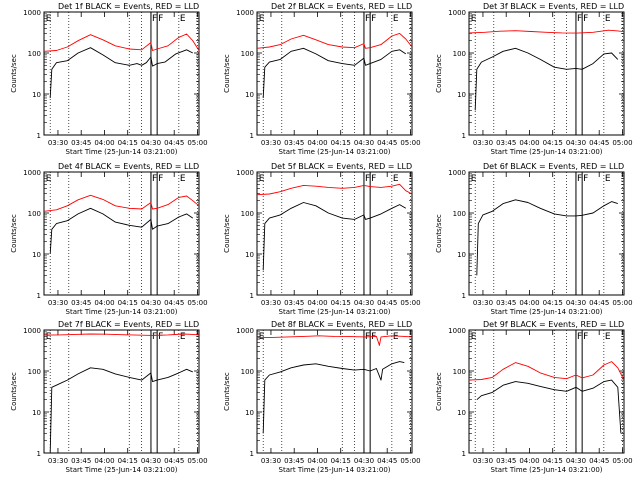 This screenshot has height=480, width=640. What do you see at coordinates (128, 324) in the screenshot?
I see `panel-title: Det 7f BLACK = Events, RED = LLD` at bounding box center [128, 324].